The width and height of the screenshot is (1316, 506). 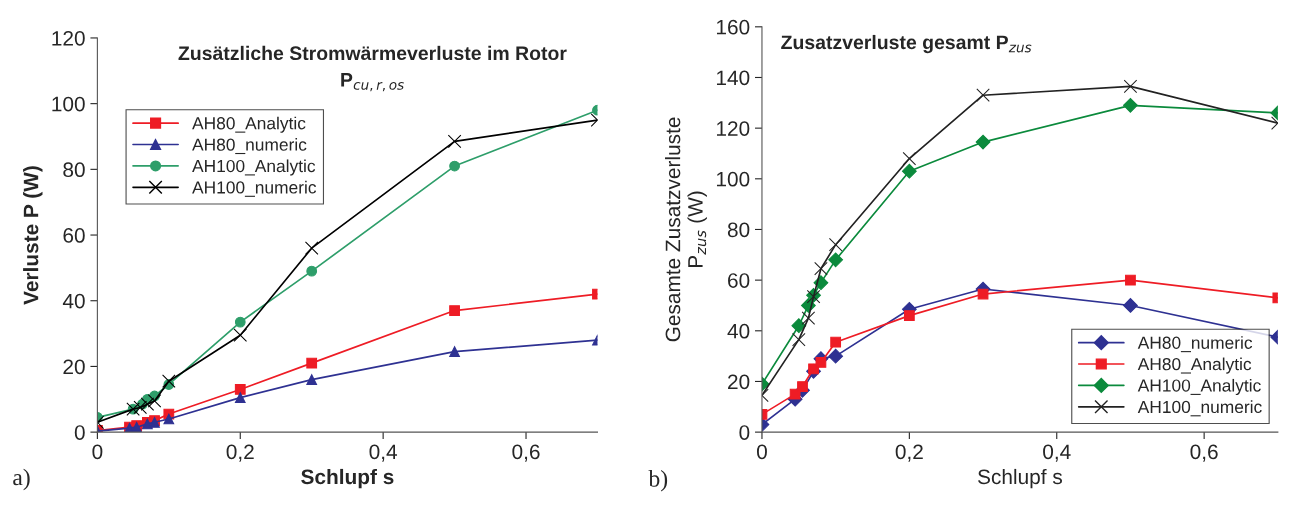 What do you see at coordinates (733, 78) in the screenshot?
I see `y-tick-label: 140` at bounding box center [733, 78].